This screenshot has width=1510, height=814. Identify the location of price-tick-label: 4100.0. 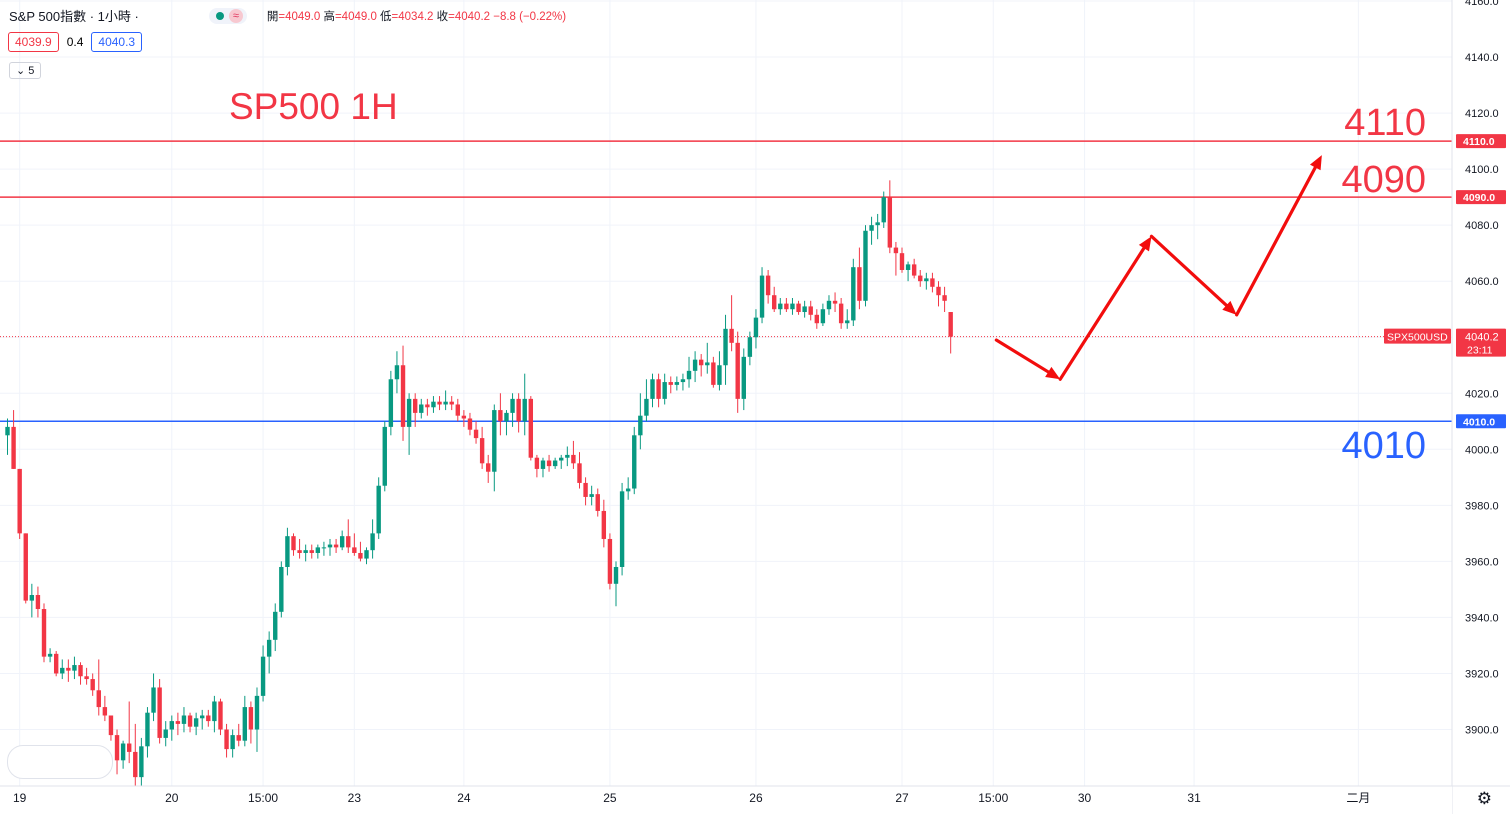
(1482, 170).